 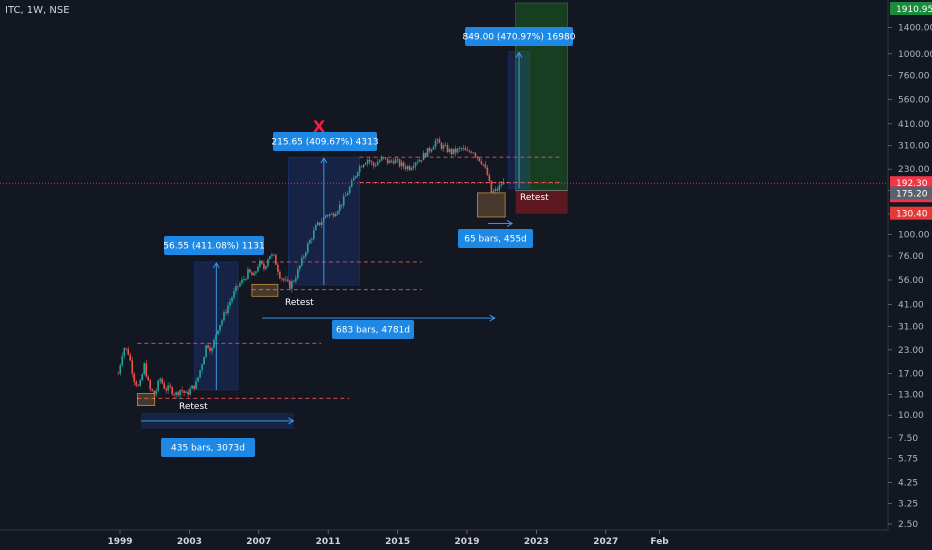 I want to click on time-tick-label: 2027, so click(x=605, y=542).